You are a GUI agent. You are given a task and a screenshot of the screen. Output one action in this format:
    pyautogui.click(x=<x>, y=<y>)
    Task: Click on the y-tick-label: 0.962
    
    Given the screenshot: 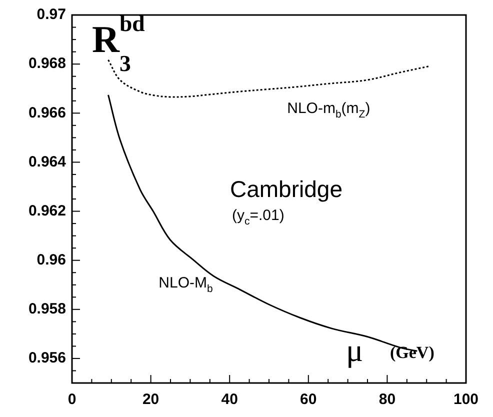 What is the action you would take?
    pyautogui.click(x=47, y=211)
    